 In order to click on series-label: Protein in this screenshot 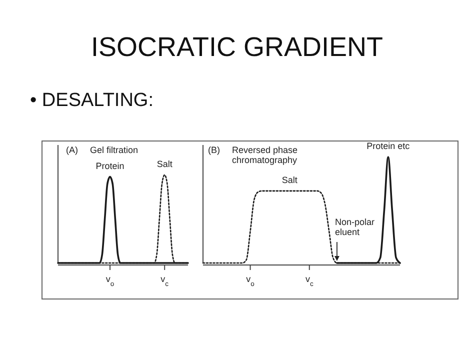, I will do `click(110, 165)`.